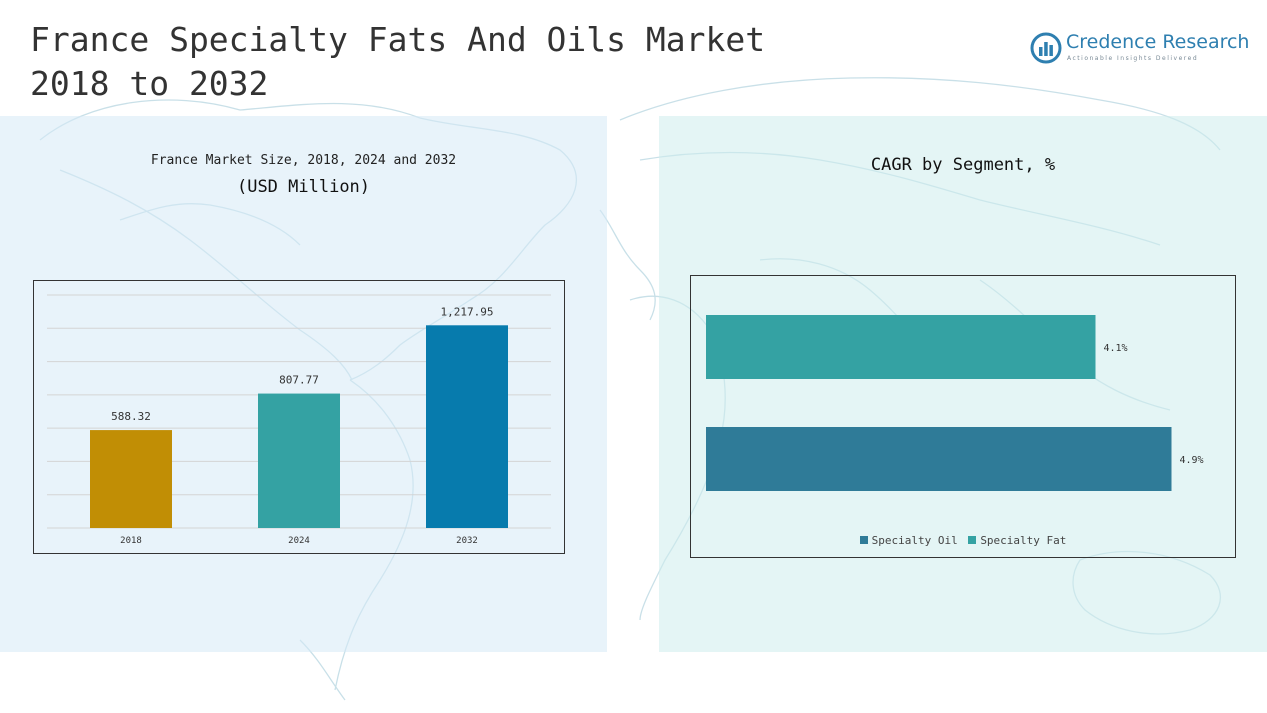 This screenshot has width=1267, height=713. What do you see at coordinates (299, 541) in the screenshot?
I see `x-tick-2024: 2024` at bounding box center [299, 541].